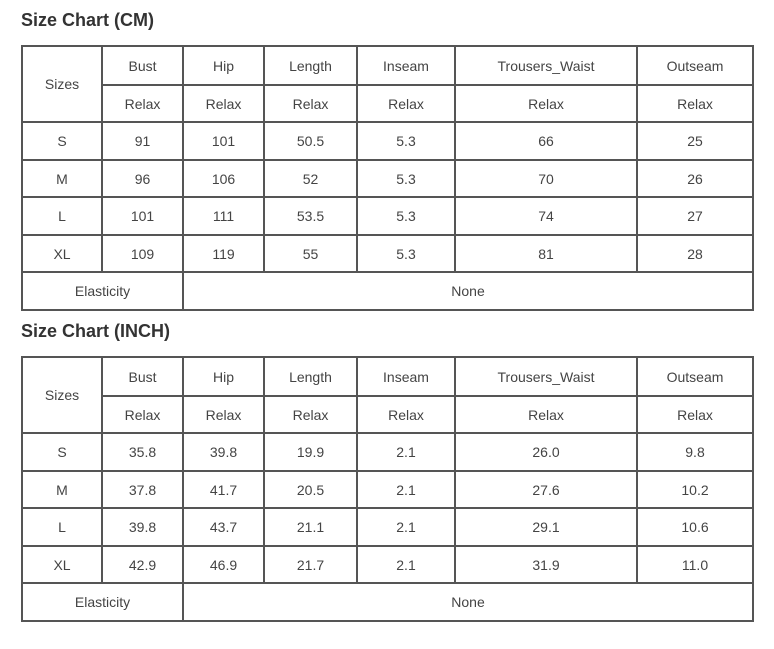 This screenshot has width=774, height=649. I want to click on table-row: L 39.8 43.7 21.1 2.1 29.1 10.6, so click(387, 527).